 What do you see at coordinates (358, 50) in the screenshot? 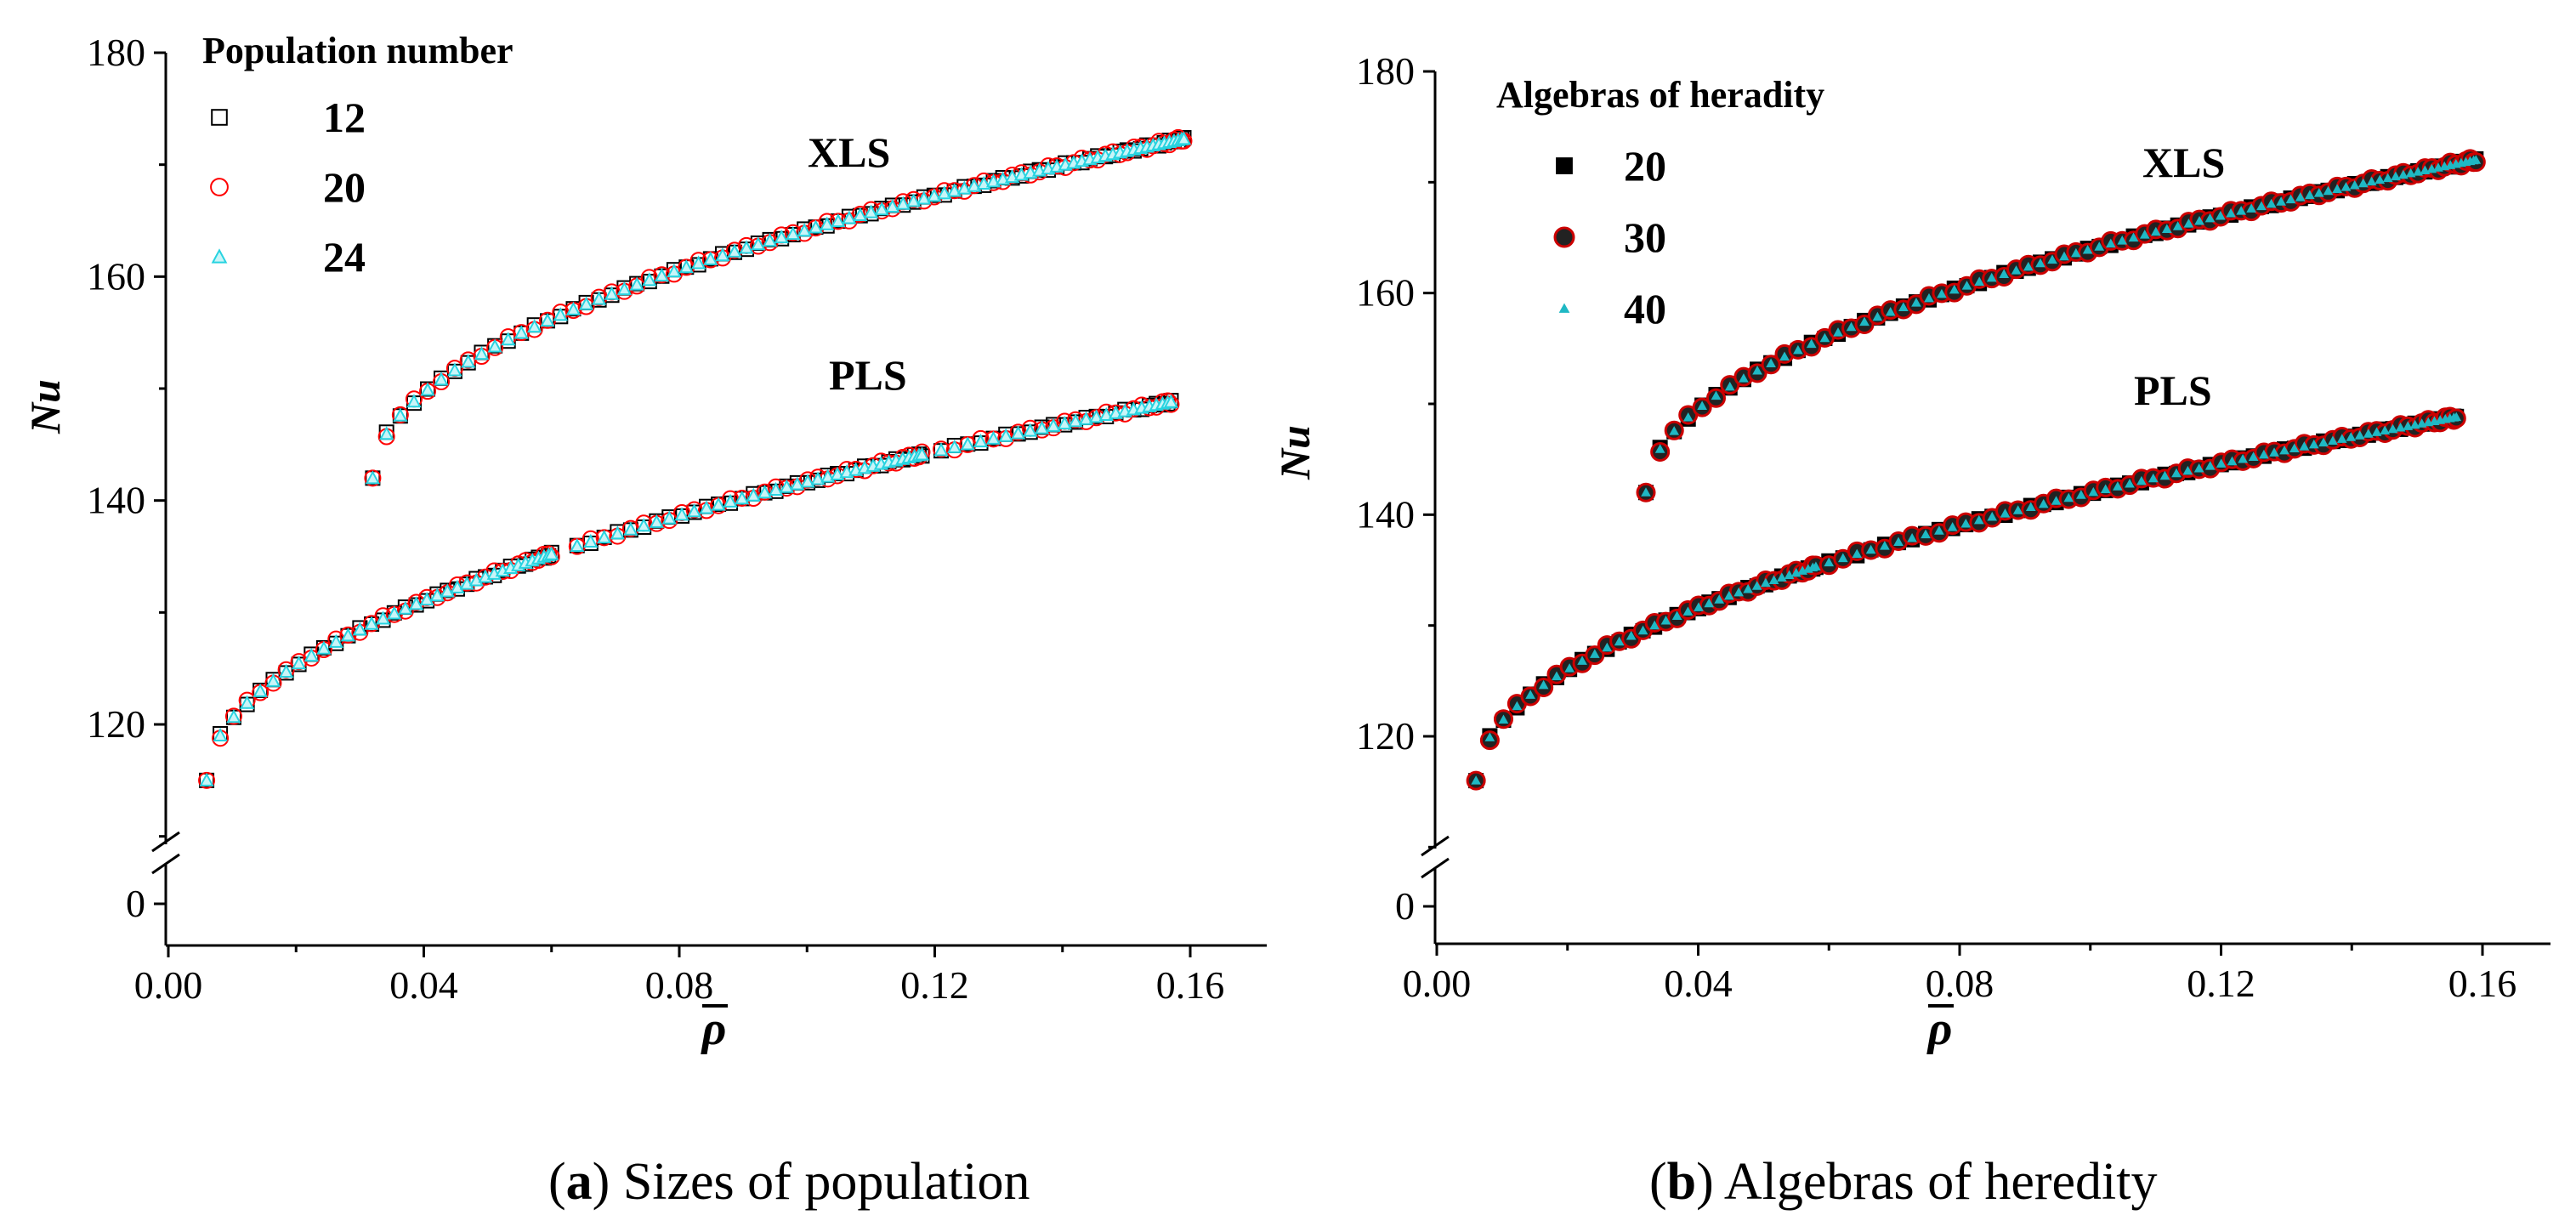
I see `panel-a-legend-title: Population number` at bounding box center [358, 50].